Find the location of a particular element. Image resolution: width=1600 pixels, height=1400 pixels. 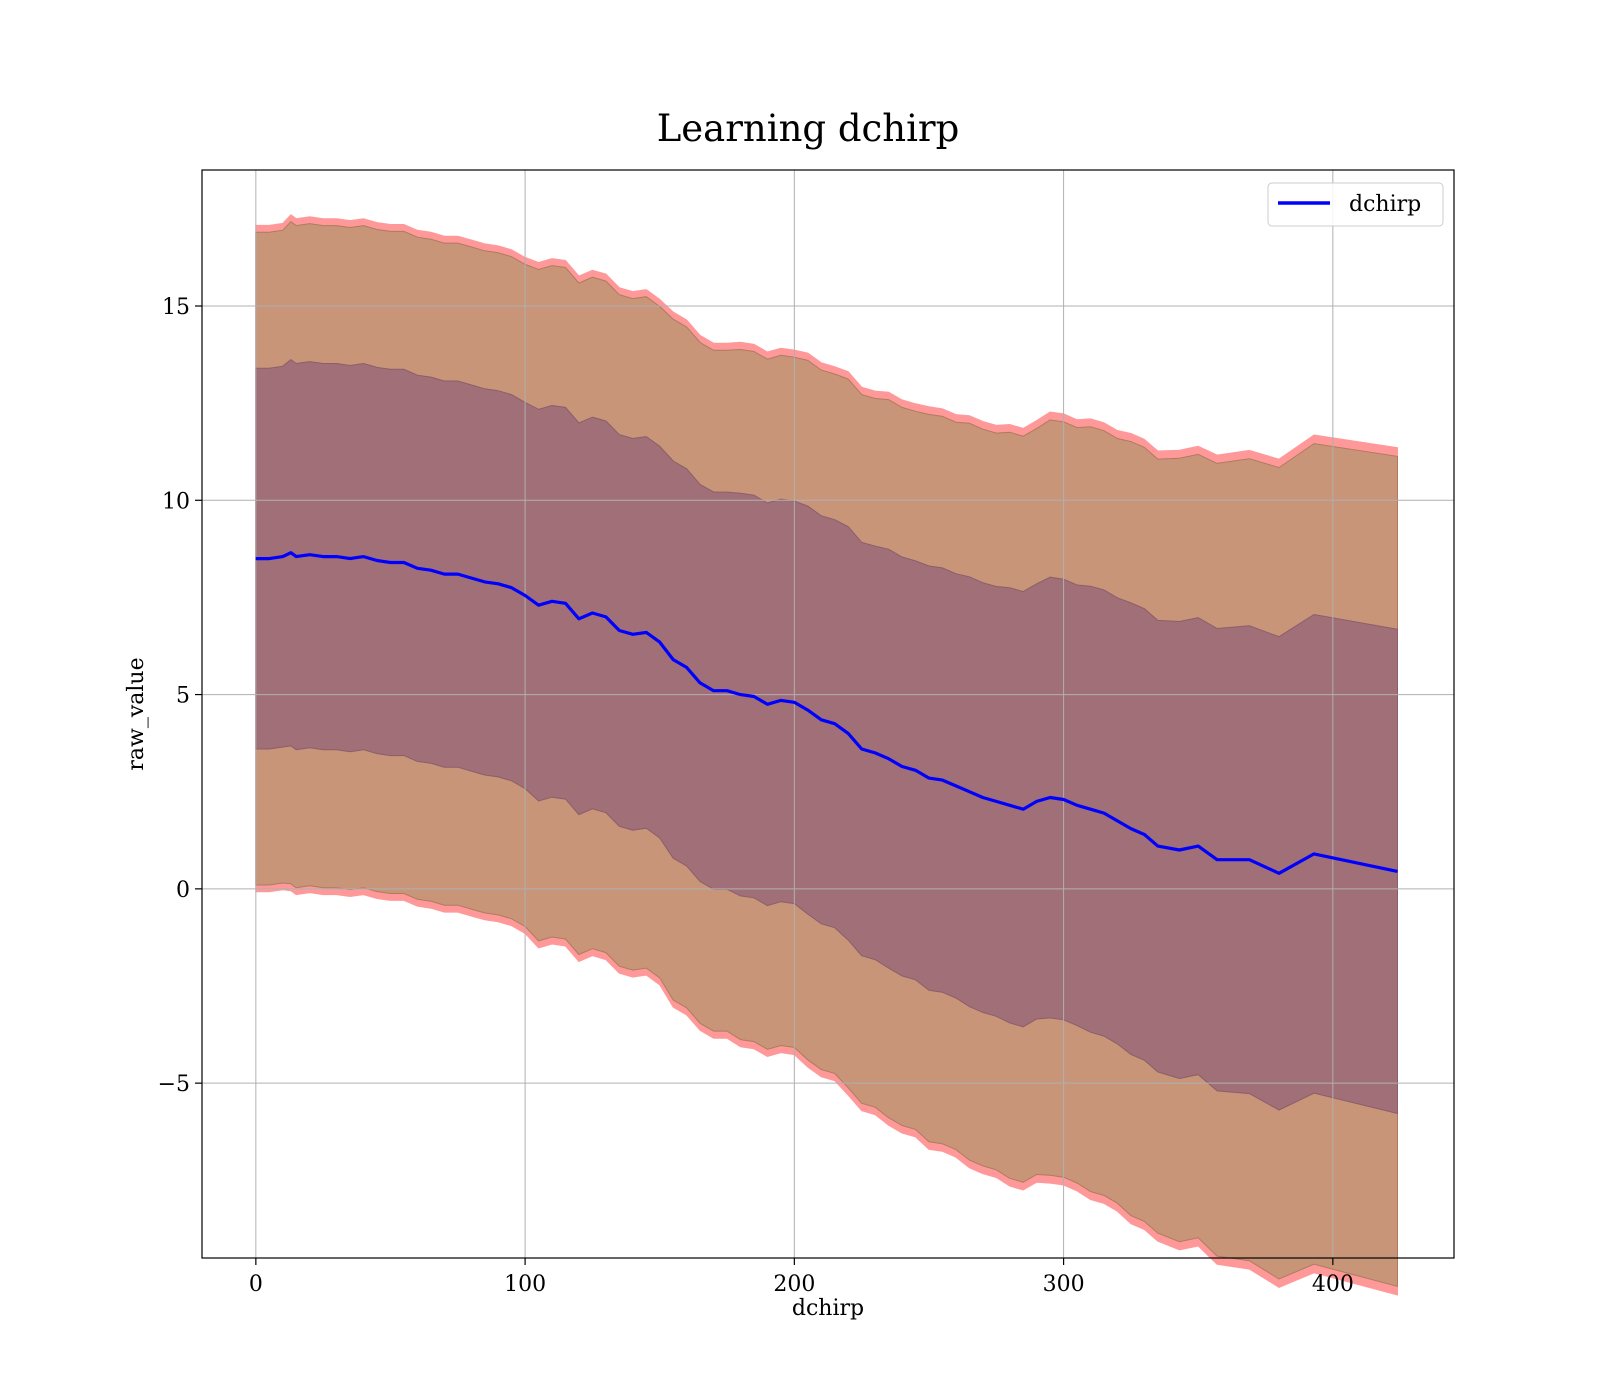

y-axis-label: raw_value is located at coordinates (136, 713).